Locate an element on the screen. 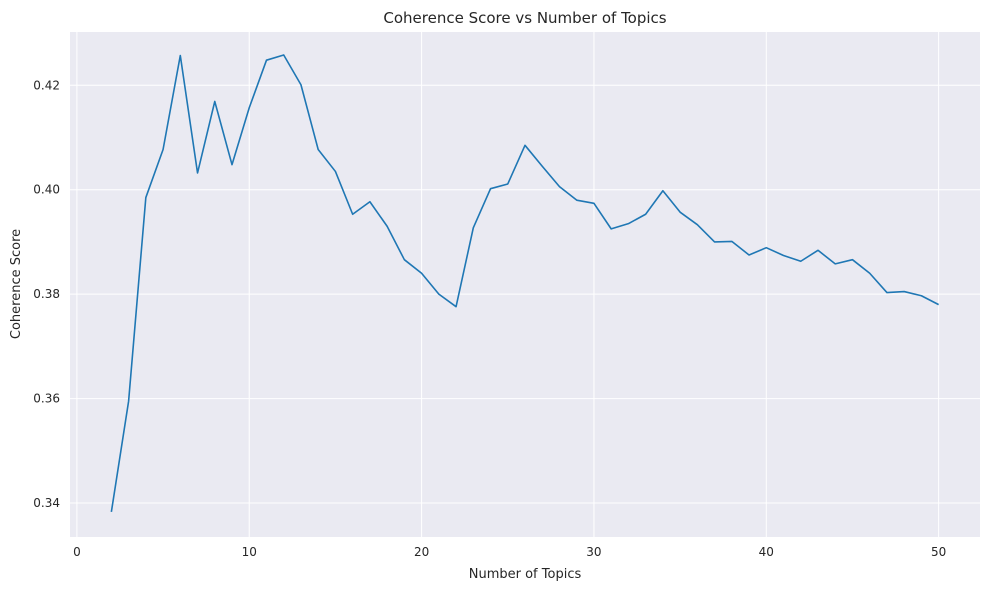 This screenshot has width=989, height=590. y-tick-label: 0.42 is located at coordinates (46, 85).